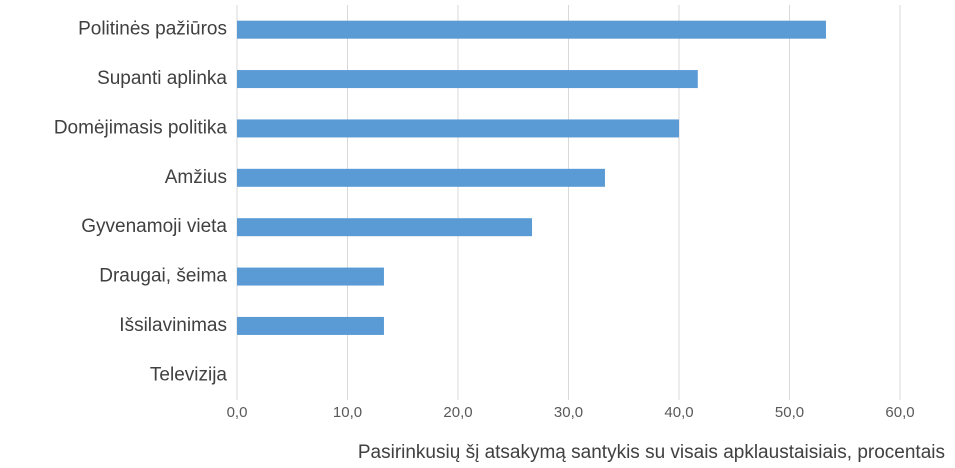  Describe the element at coordinates (152, 29) in the screenshot. I see `y-tick-label: Politinės pažiūros` at that location.